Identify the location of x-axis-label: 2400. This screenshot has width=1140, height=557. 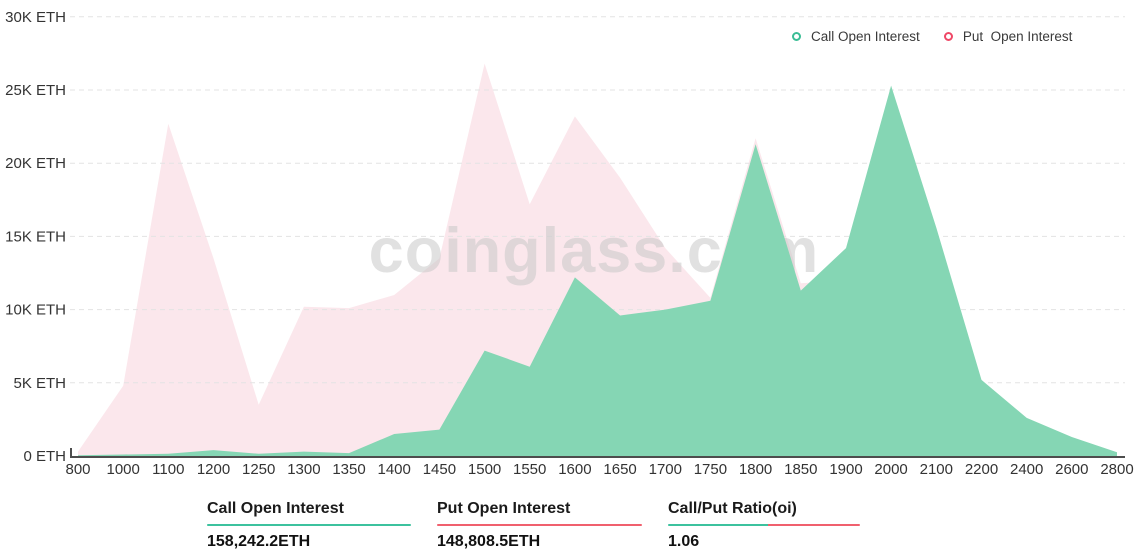
(1026, 469).